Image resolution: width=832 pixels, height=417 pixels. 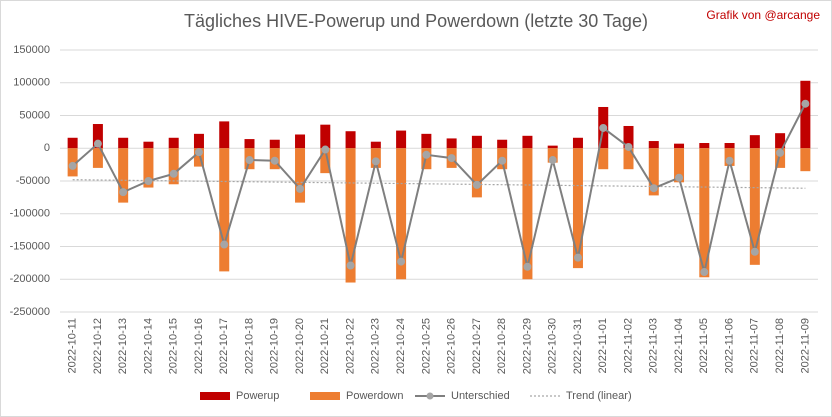 What do you see at coordinates (426, 346) in the screenshot?
I see `x-tick-label: 2022-10-25` at bounding box center [426, 346].